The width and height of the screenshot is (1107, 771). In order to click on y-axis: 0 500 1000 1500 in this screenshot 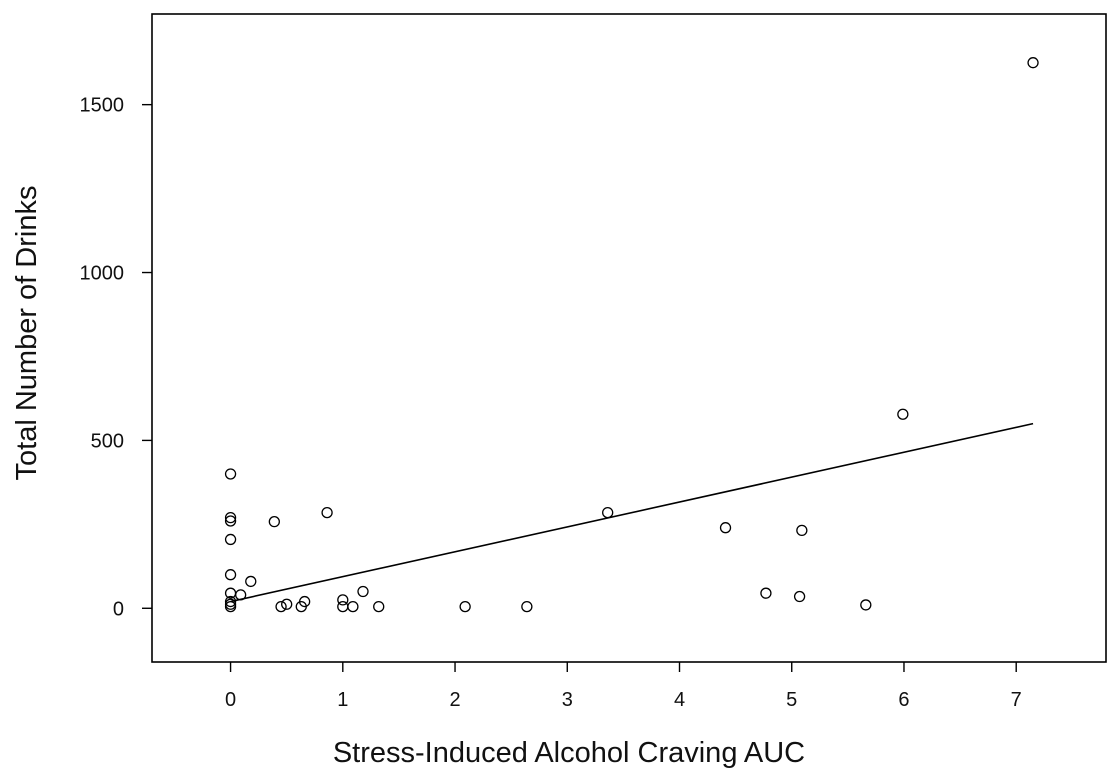, I will do `click(116, 357)`.